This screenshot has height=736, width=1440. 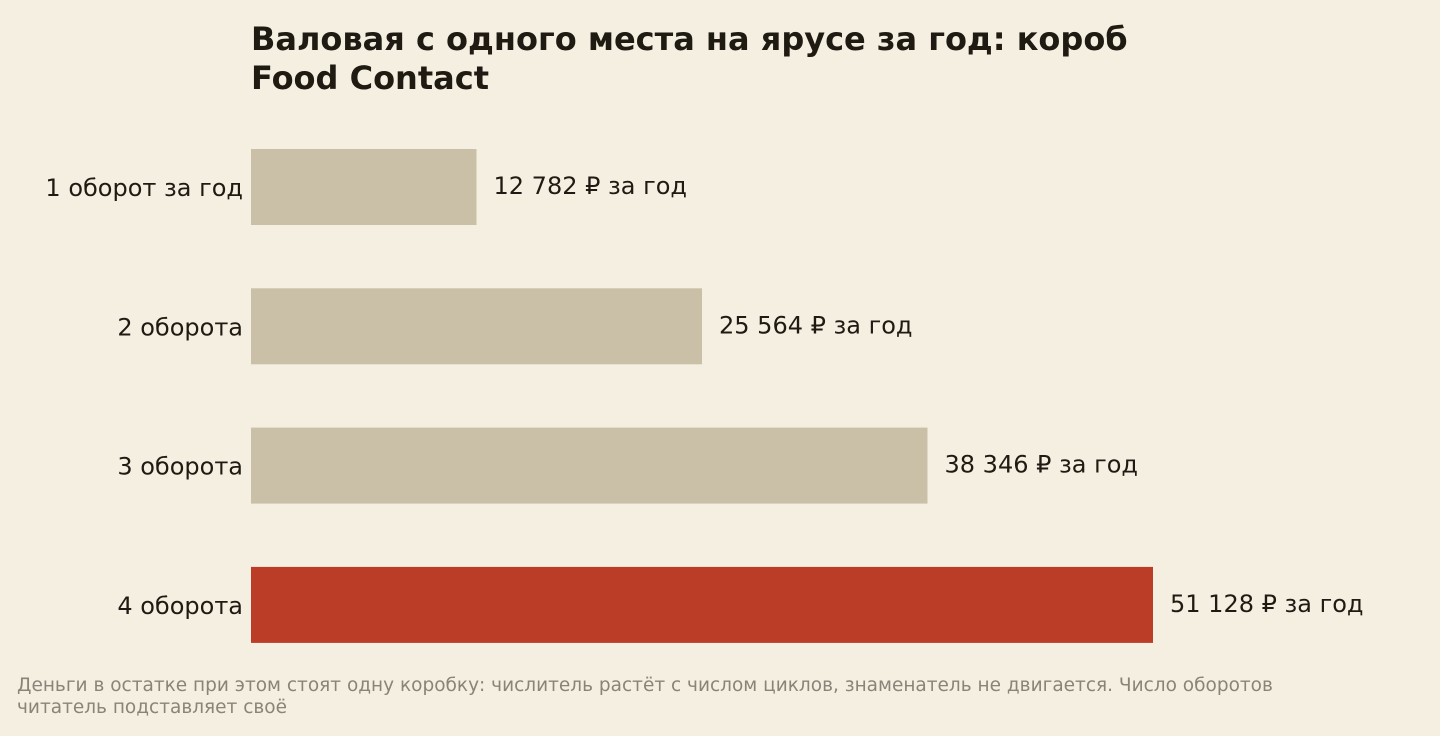 What do you see at coordinates (152, 707) in the screenshot?
I see `footnote-line-2: читатель подставляет своё` at bounding box center [152, 707].